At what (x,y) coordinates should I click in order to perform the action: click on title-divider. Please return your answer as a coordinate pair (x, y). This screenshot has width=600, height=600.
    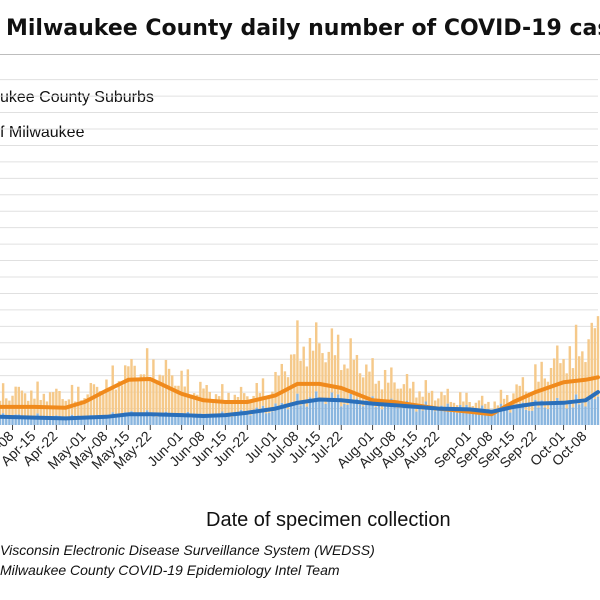
    Looking at the image, I should click on (300, 54).